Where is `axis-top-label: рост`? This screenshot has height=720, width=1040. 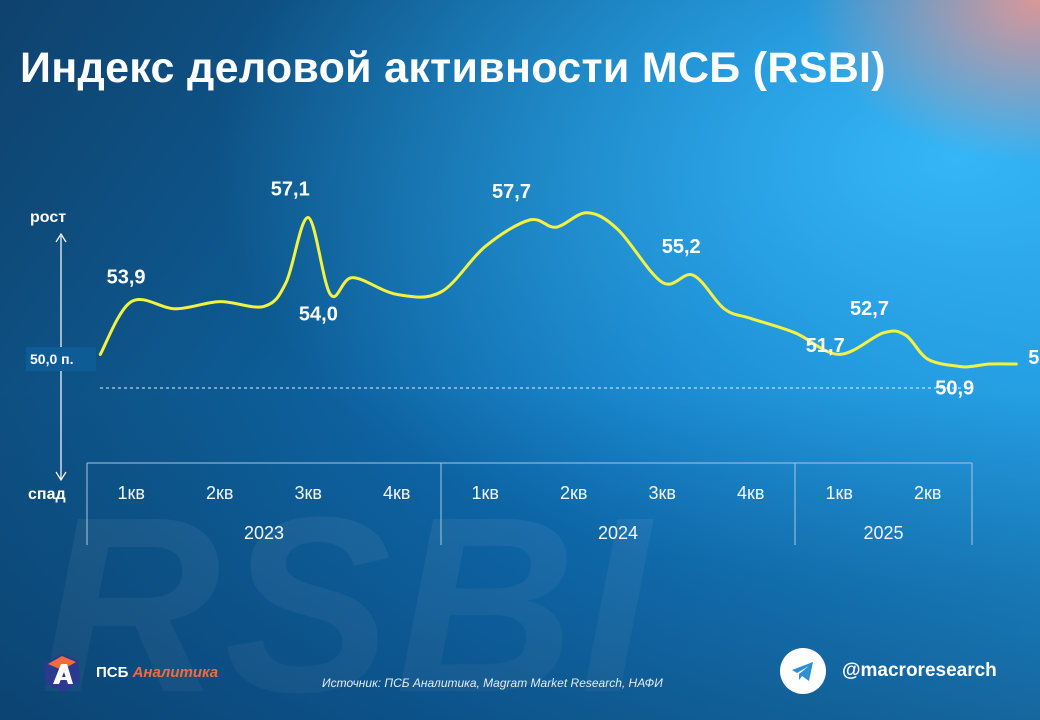
axis-top-label: рост is located at coordinates (48, 217).